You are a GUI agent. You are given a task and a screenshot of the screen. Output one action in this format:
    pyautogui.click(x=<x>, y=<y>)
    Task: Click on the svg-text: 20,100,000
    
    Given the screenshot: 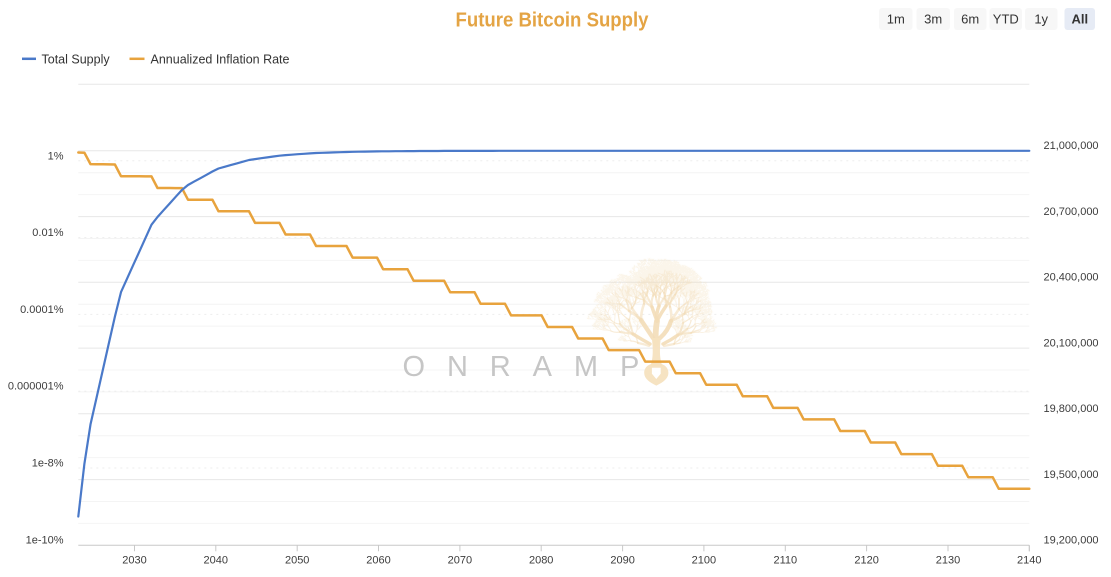 What is the action you would take?
    pyautogui.click(x=1071, y=343)
    